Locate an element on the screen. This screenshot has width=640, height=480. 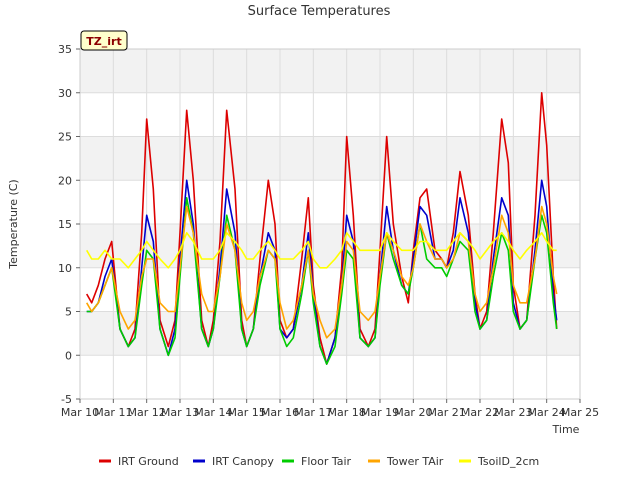
legend-label-irt-canopy: IRT Canopy is located at coordinates (243, 461).